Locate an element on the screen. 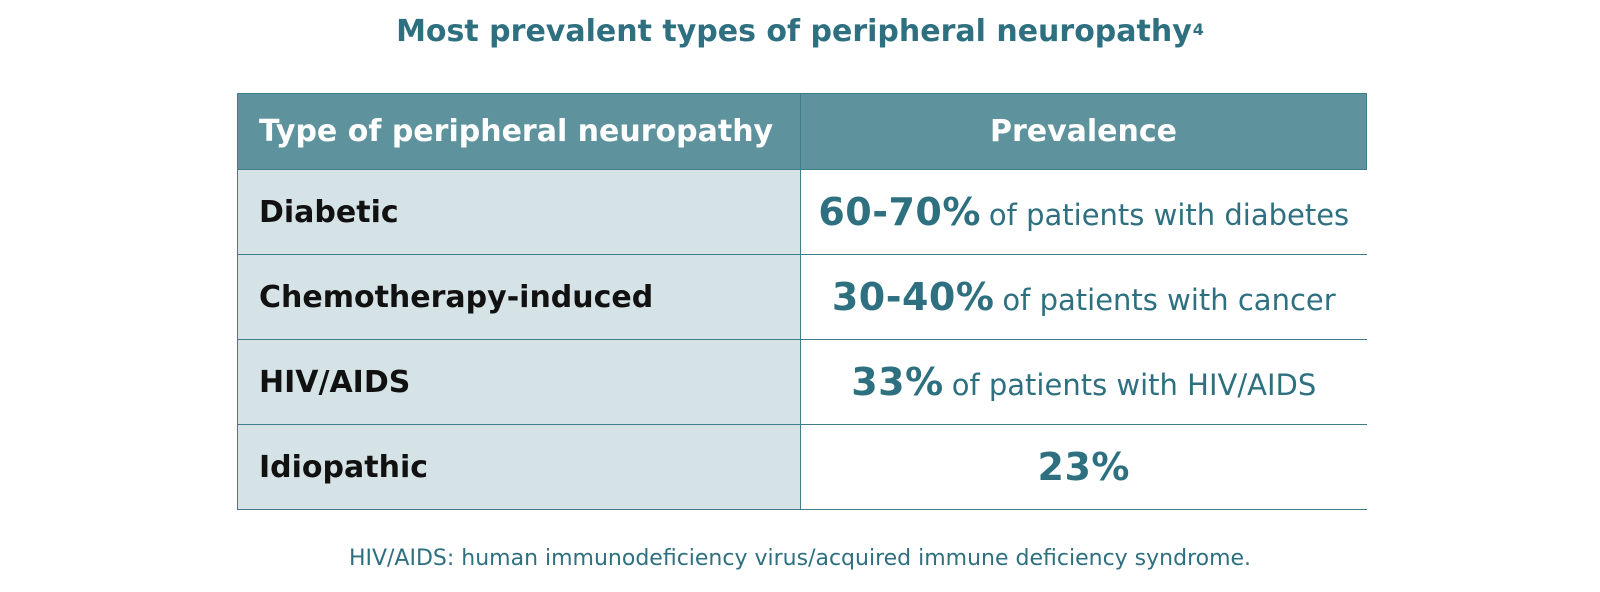 This screenshot has width=1600, height=592. prevalence-cell: 30-40% of patients with cancer is located at coordinates (1083, 297).